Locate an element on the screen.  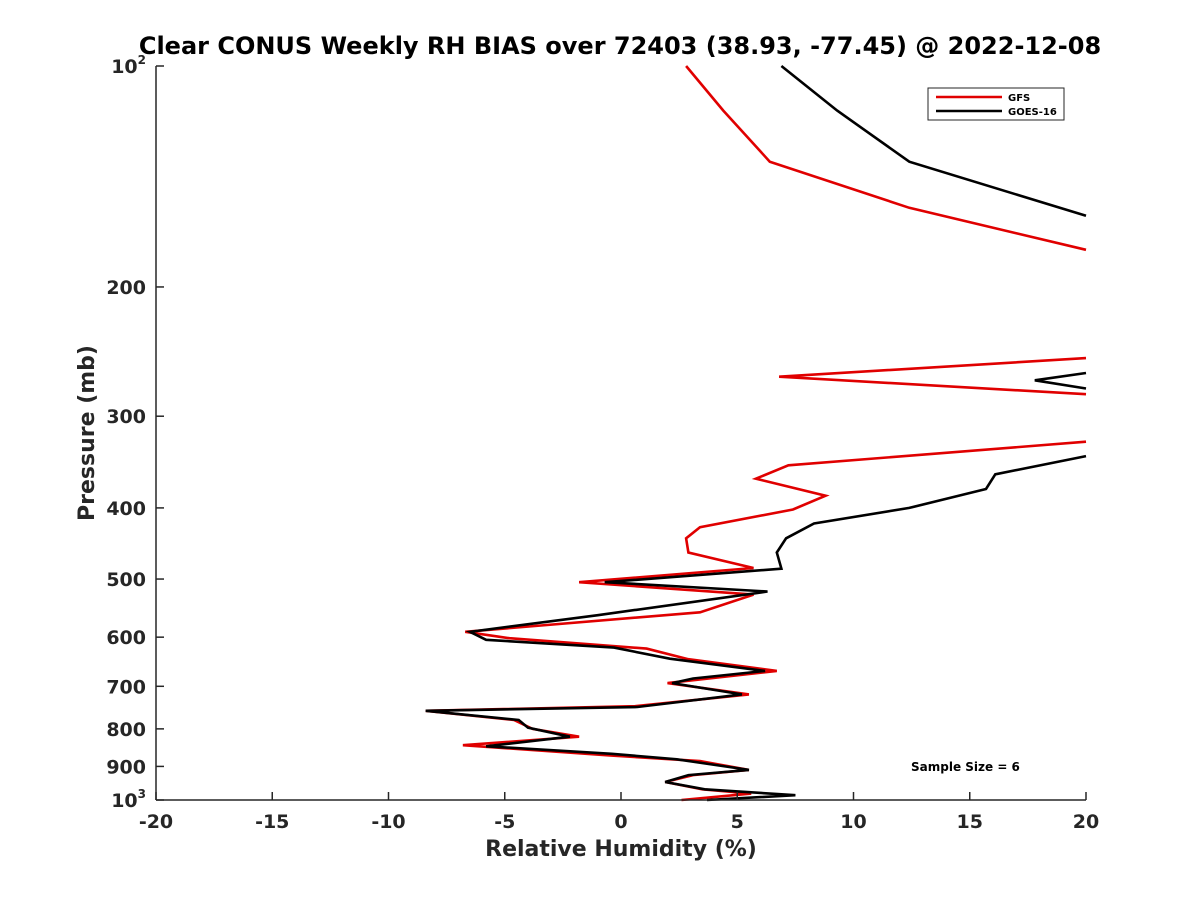
x-tick-label: -15 is located at coordinates (272, 822).